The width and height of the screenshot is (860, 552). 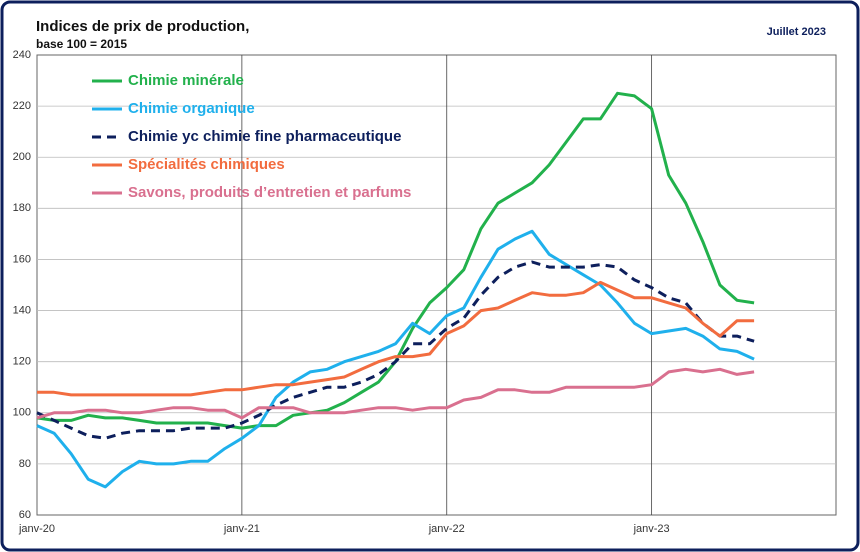 What do you see at coordinates (22, 413) in the screenshot?
I see `y-tick-label: 100` at bounding box center [22, 413].